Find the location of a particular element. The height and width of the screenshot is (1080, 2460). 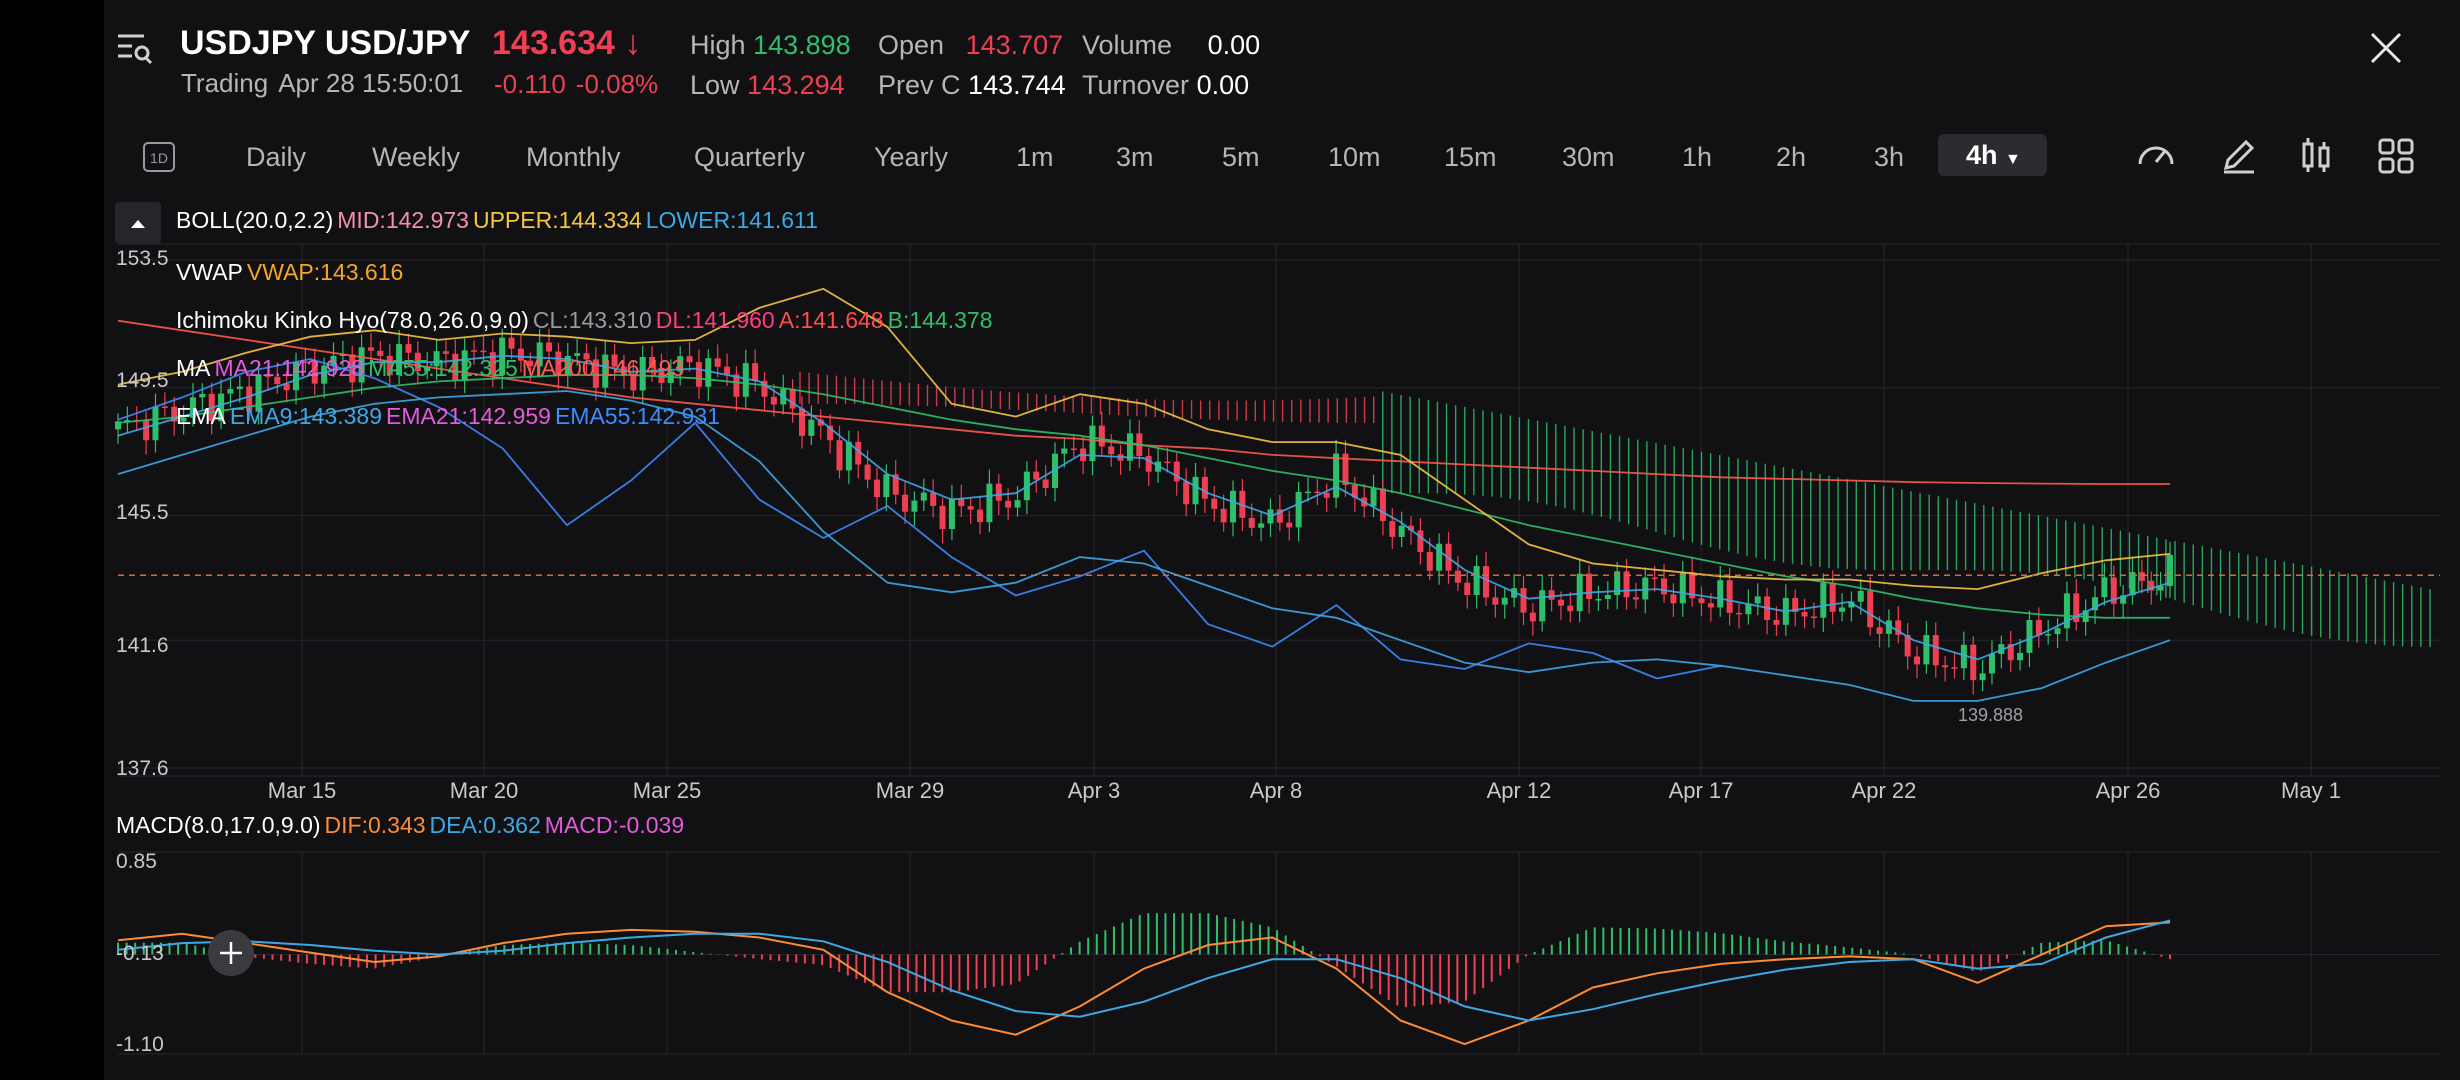

caret-up-icon is located at coordinates (138, 224).